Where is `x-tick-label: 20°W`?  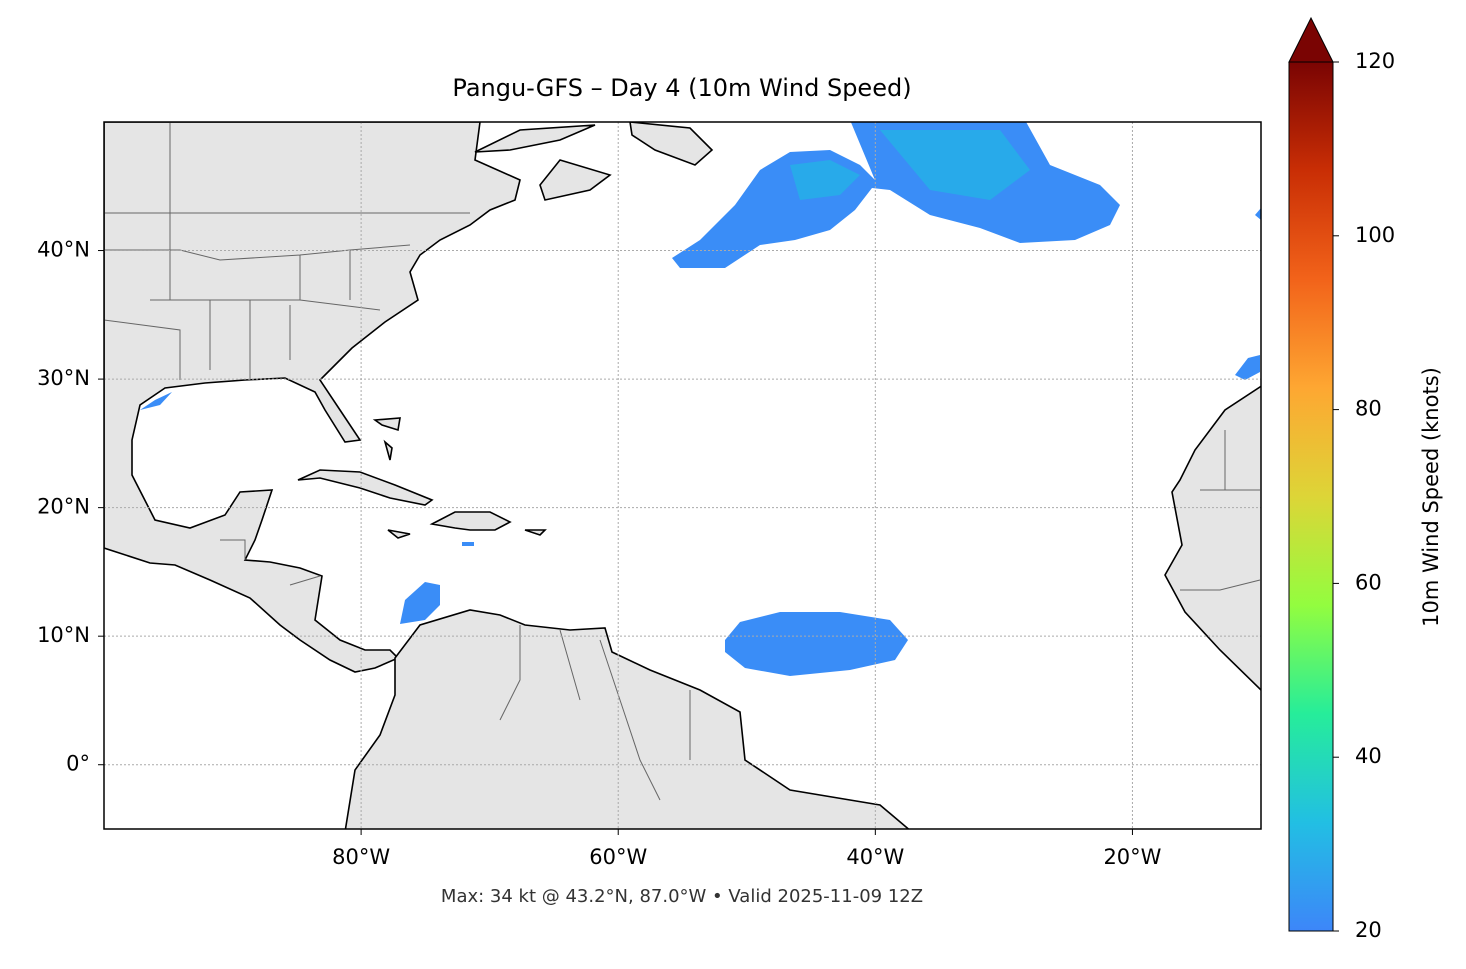 x-tick-label: 20°W is located at coordinates (1132, 857).